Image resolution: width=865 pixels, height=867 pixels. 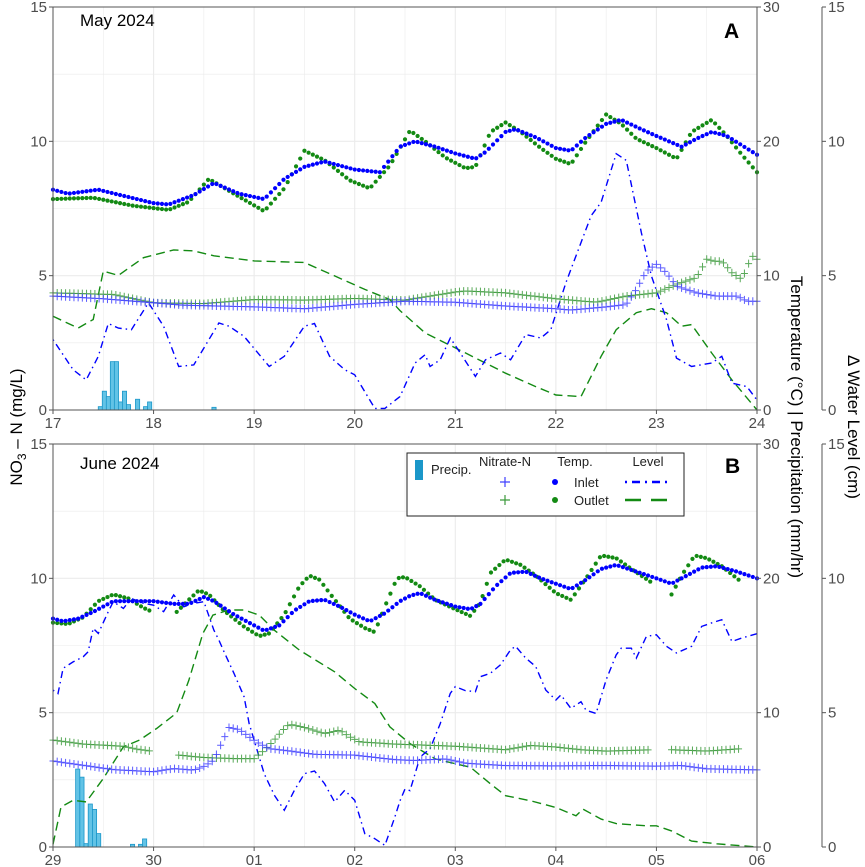 What do you see at coordinates (38, 141) in the screenshot?
I see `left-tick-label: 10` at bounding box center [38, 141].